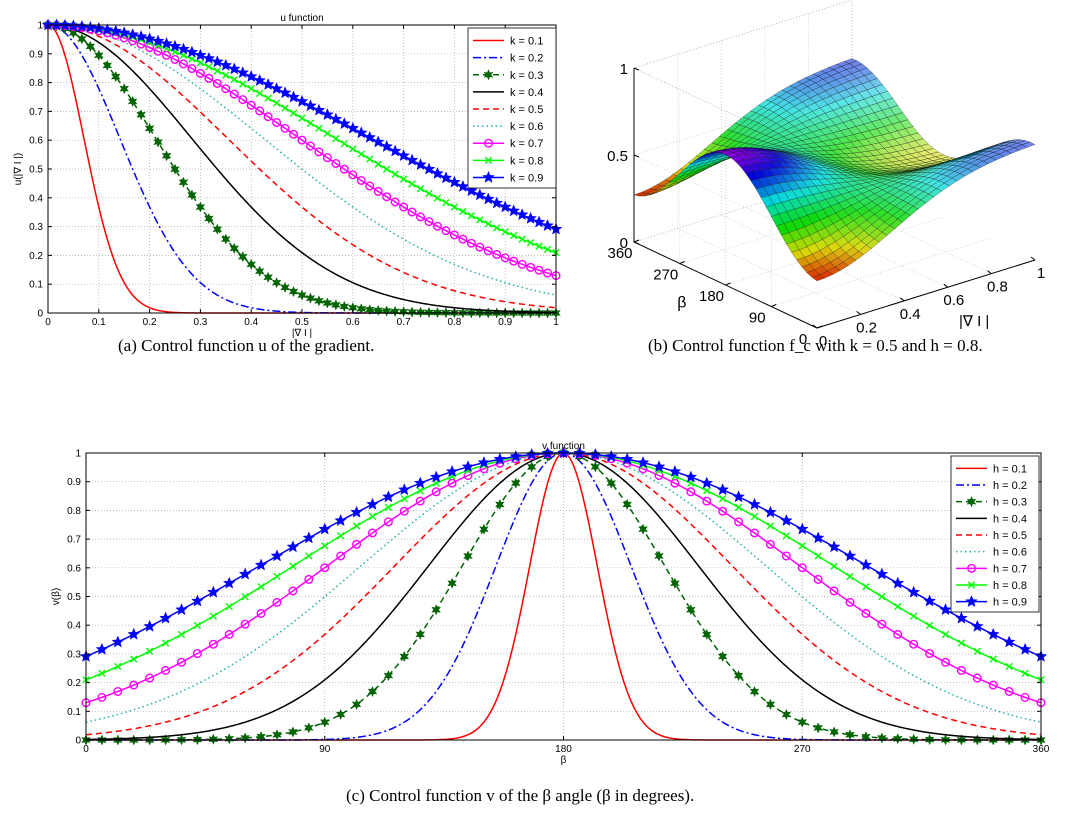 The image size is (1089, 818). Describe the element at coordinates (564, 760) in the screenshot. I see `x-axis-label: β` at that location.